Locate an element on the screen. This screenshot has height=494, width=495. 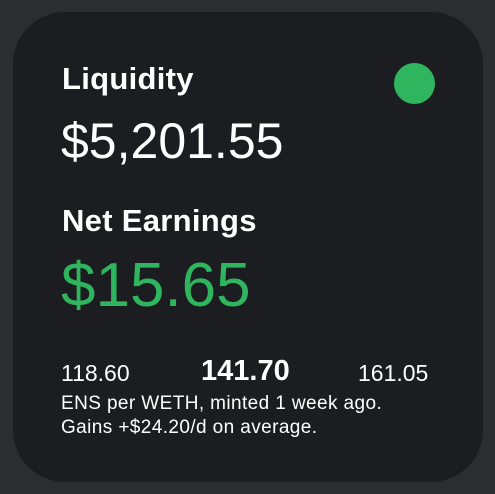
net-earnings-value: $15.65 is located at coordinates (156, 285).